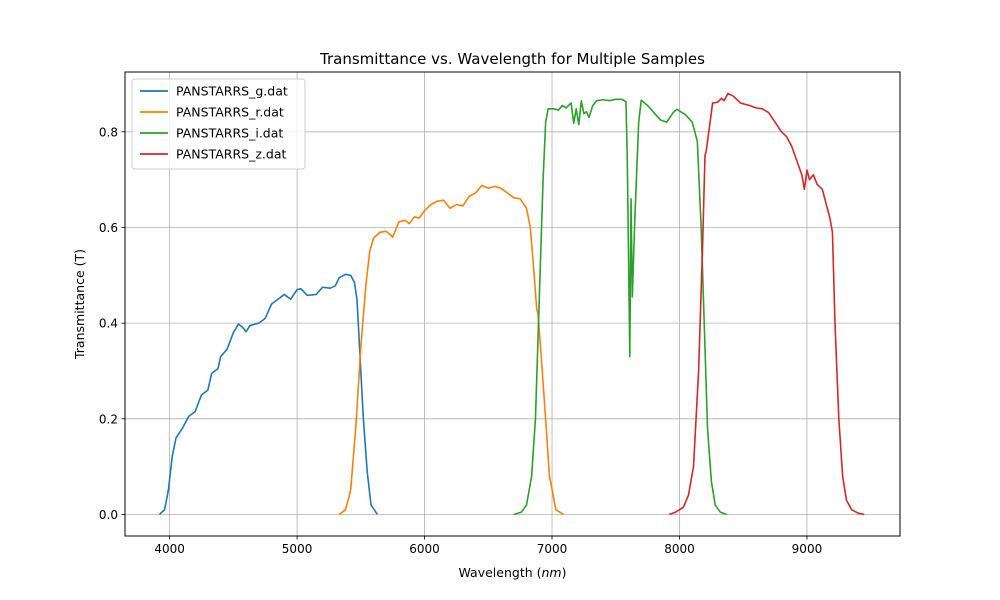 The width and height of the screenshot is (1000, 600). What do you see at coordinates (424, 549) in the screenshot?
I see `x-tick-label: 6000` at bounding box center [424, 549].